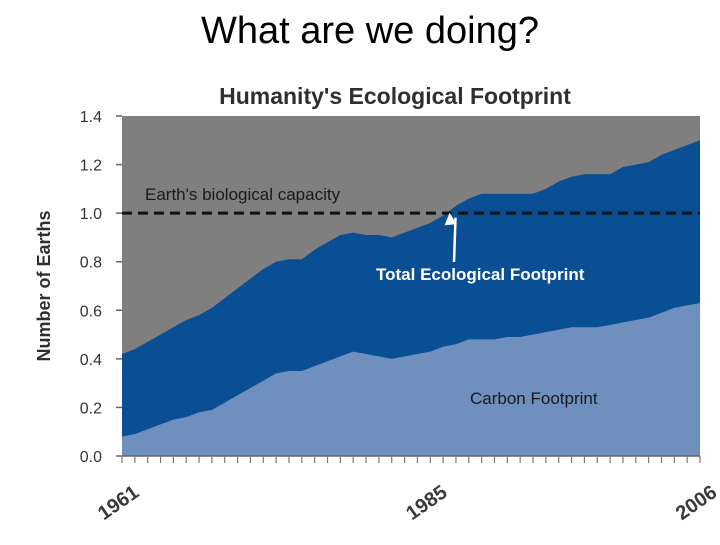 This screenshot has height=545, width=720. Describe the element at coordinates (395, 96) in the screenshot. I see `chart-title: Humanity's Ecological Footprint` at that location.